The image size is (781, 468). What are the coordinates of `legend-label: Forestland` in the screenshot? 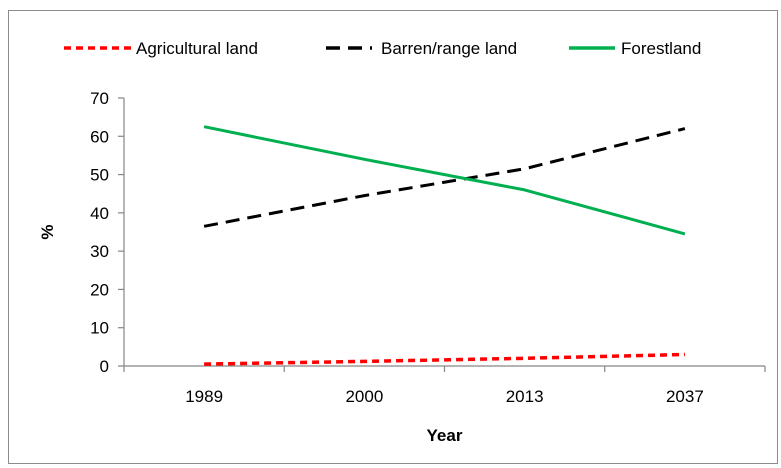 It's located at (661, 48).